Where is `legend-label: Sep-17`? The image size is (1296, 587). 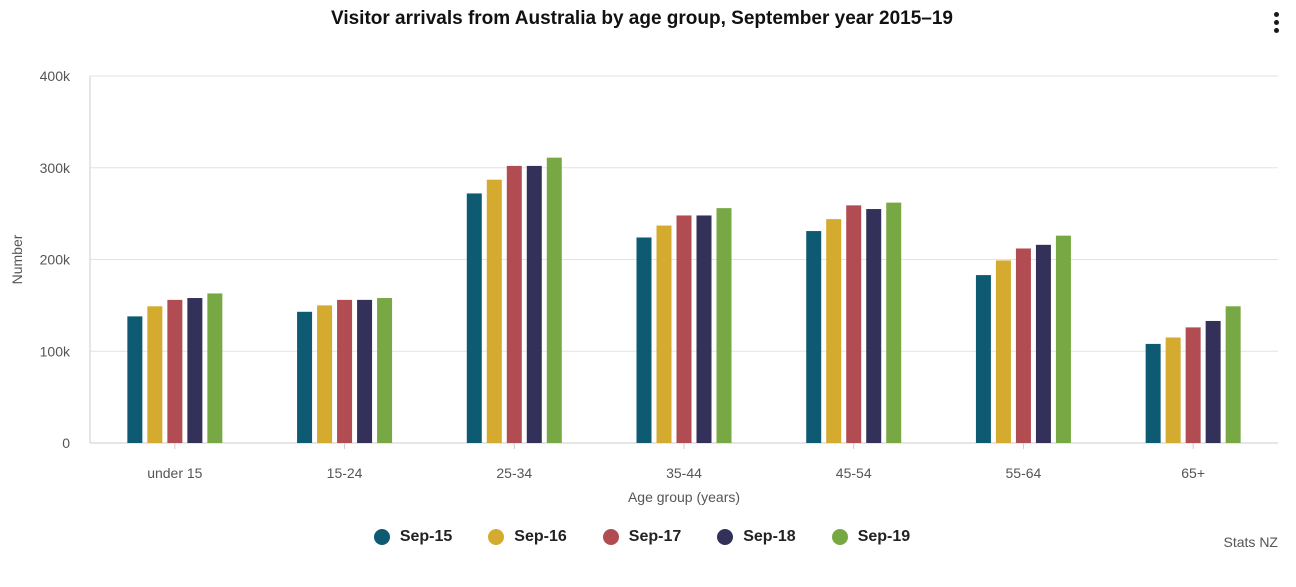
legend-label: Sep-17 is located at coordinates (655, 536).